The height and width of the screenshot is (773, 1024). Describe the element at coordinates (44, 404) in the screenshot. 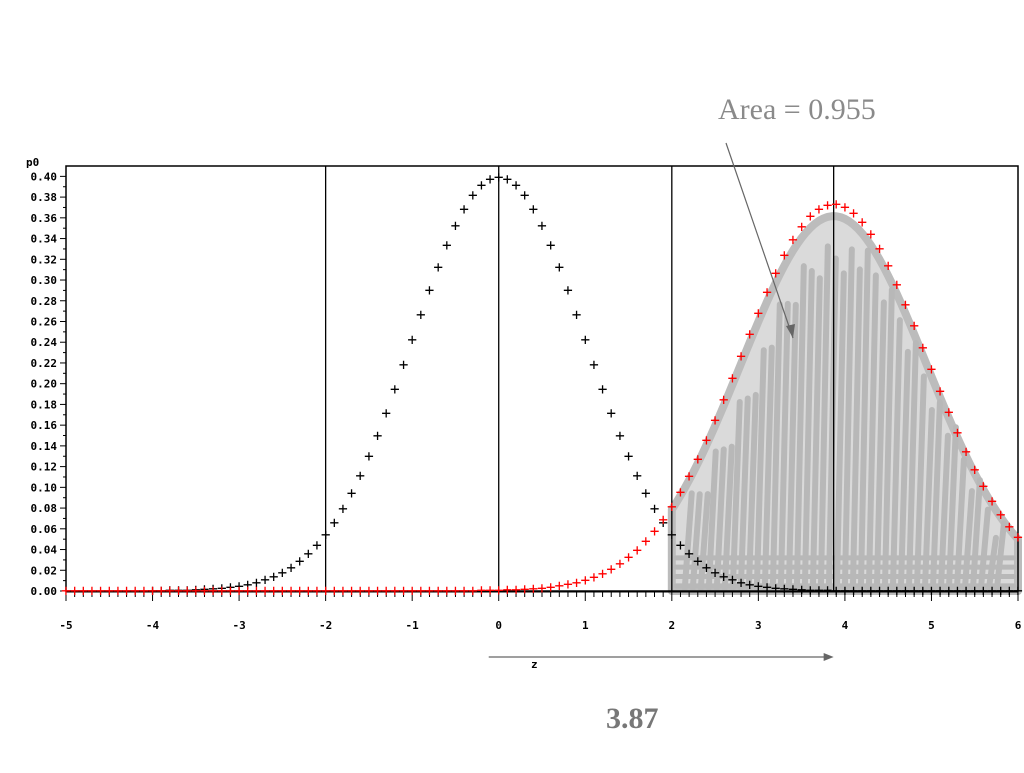

I see `y-tick-label: 0.18` at that location.